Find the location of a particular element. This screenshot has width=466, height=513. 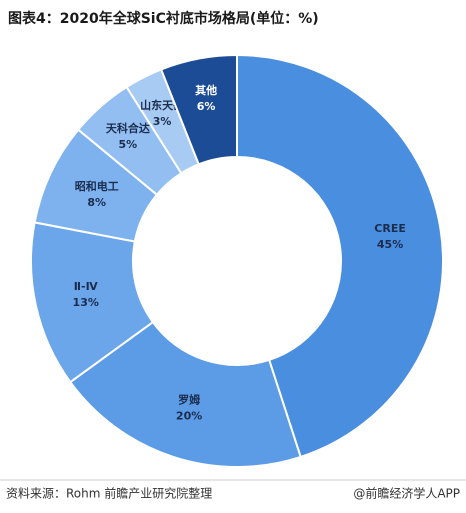

segment-value: 45% is located at coordinates (390, 244).